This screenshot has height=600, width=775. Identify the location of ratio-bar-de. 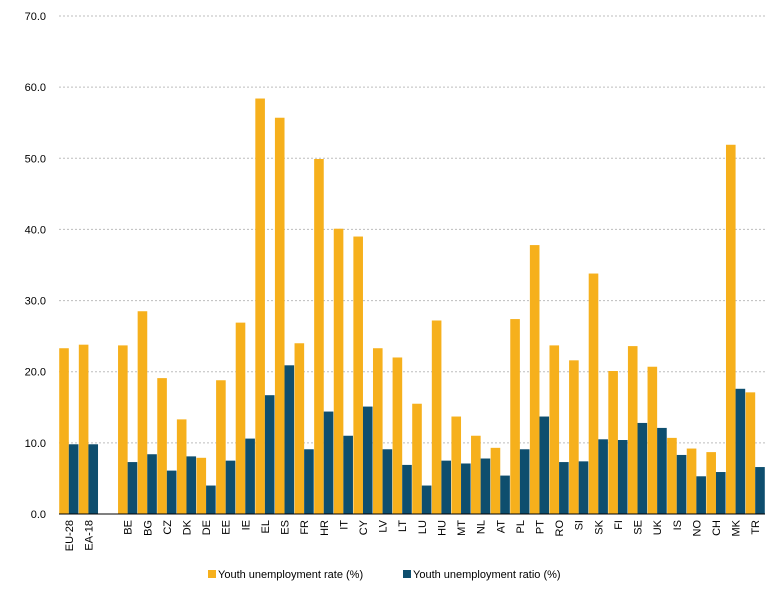
(211, 499).